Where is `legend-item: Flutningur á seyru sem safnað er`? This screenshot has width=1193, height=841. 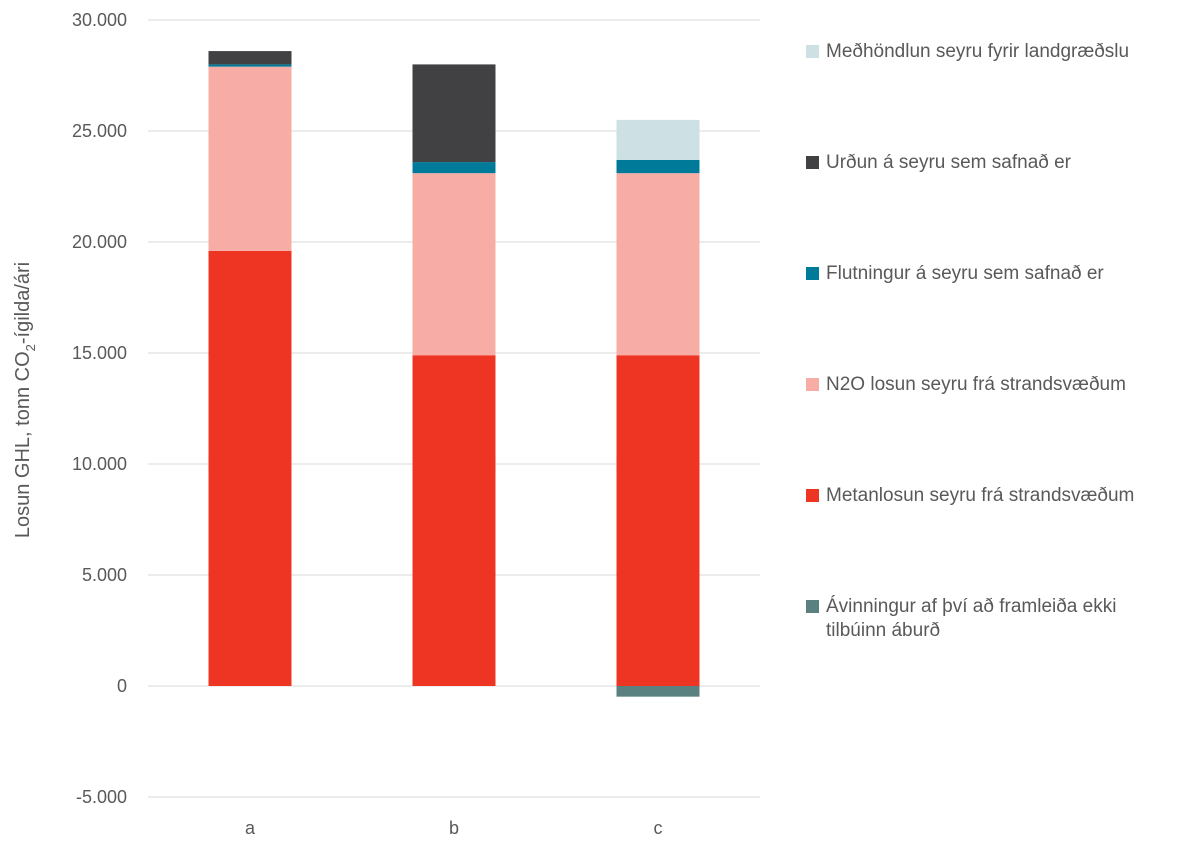
legend-item: Flutningur á seyru sem safnað er is located at coordinates (991, 274).